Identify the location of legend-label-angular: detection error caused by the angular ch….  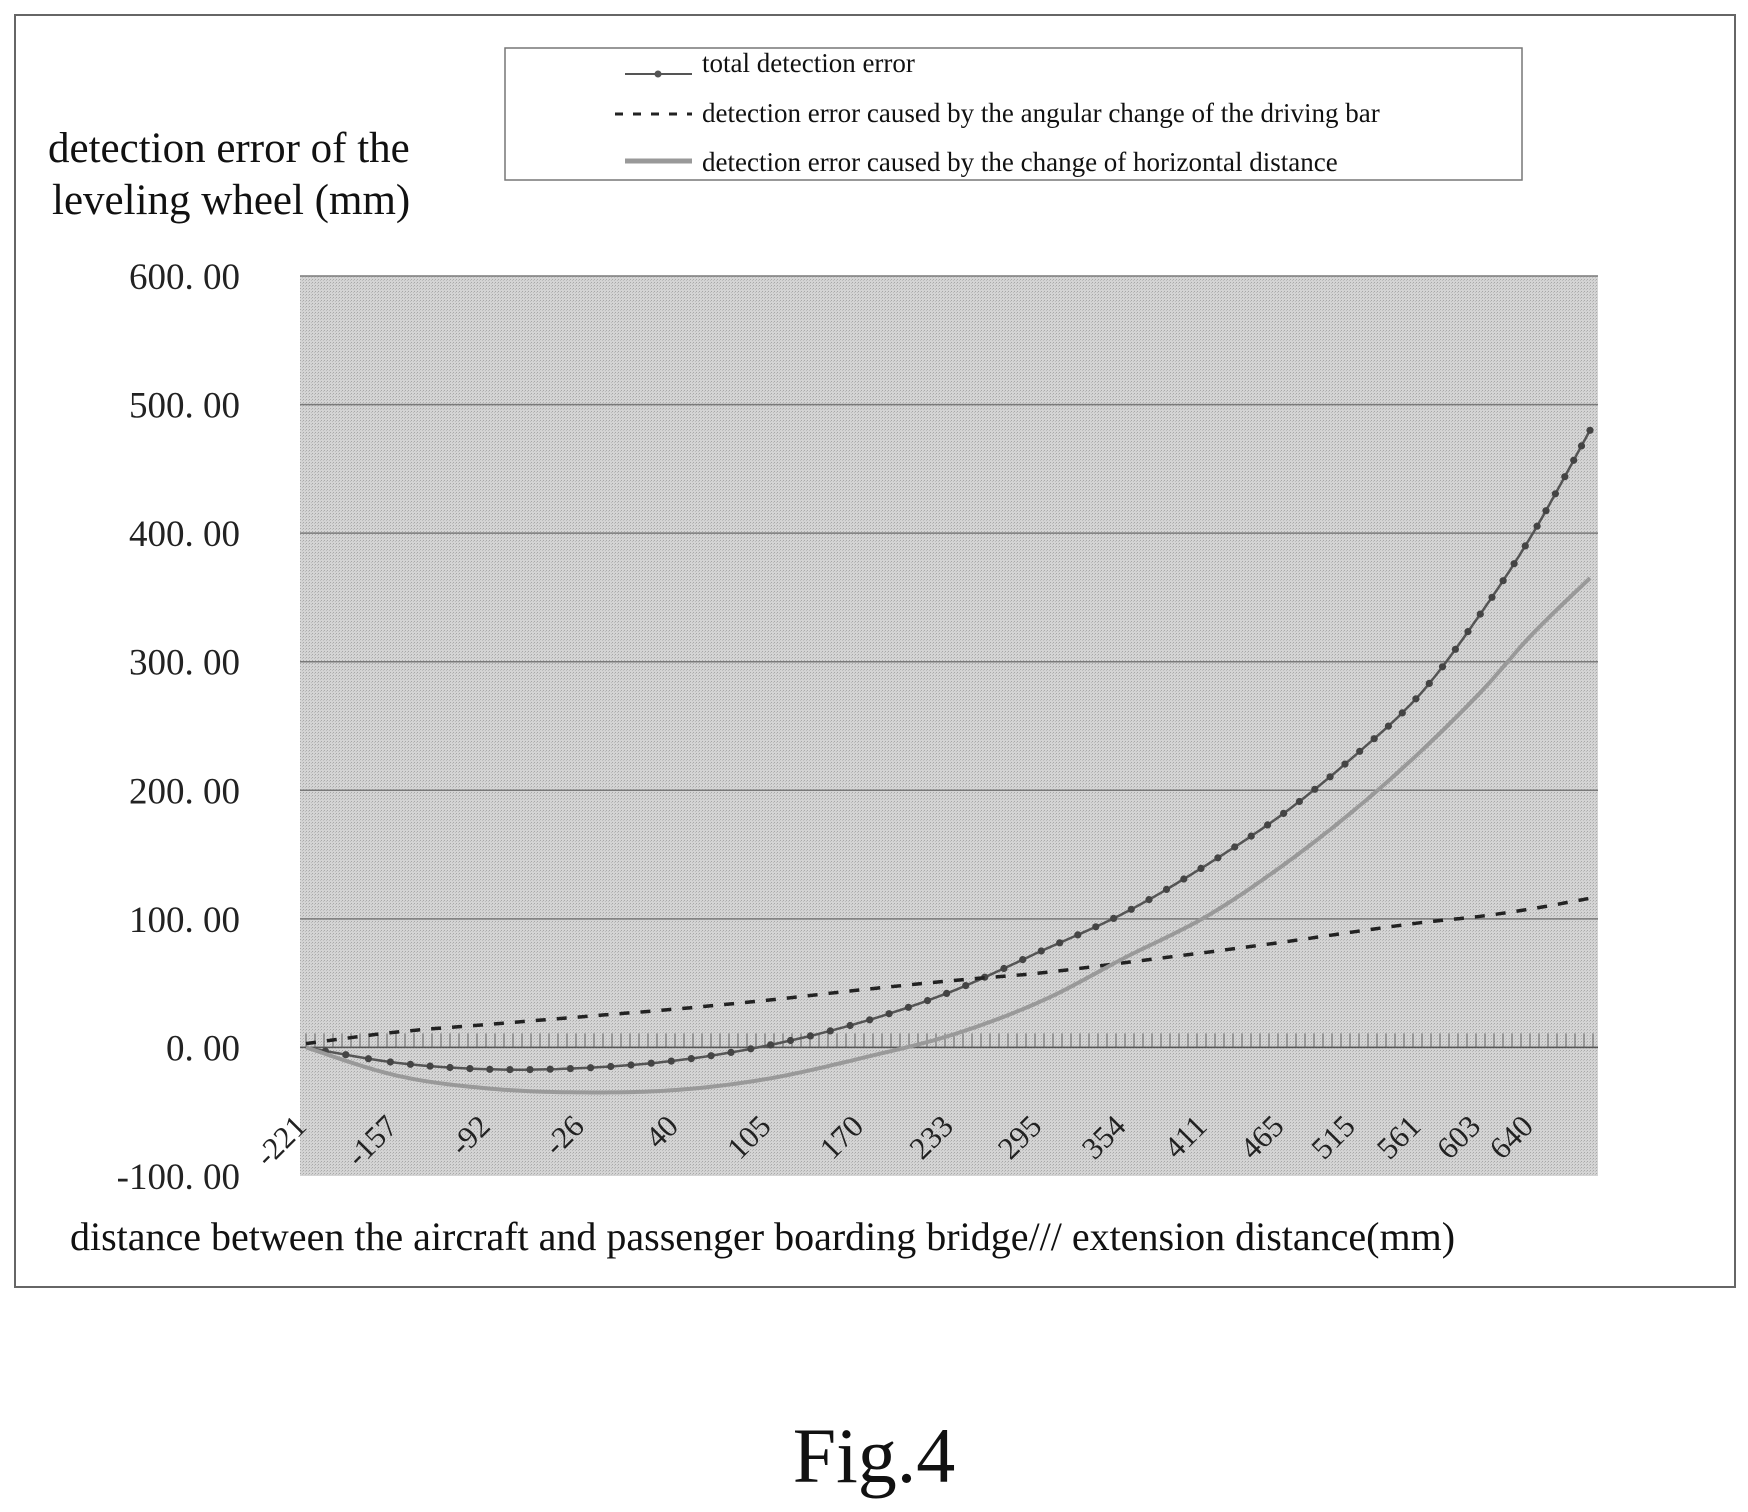
(1041, 113).